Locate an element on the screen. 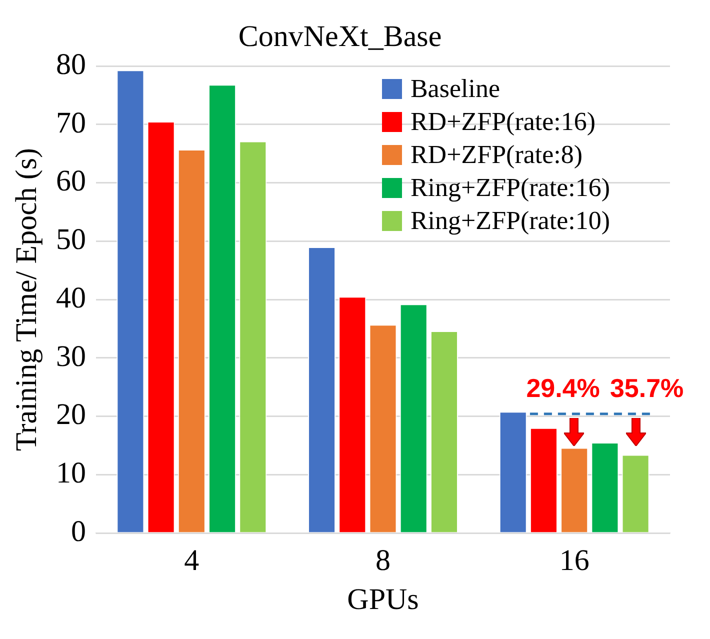 This screenshot has width=710, height=639. y-tick-label: 30 is located at coordinates (71, 356).